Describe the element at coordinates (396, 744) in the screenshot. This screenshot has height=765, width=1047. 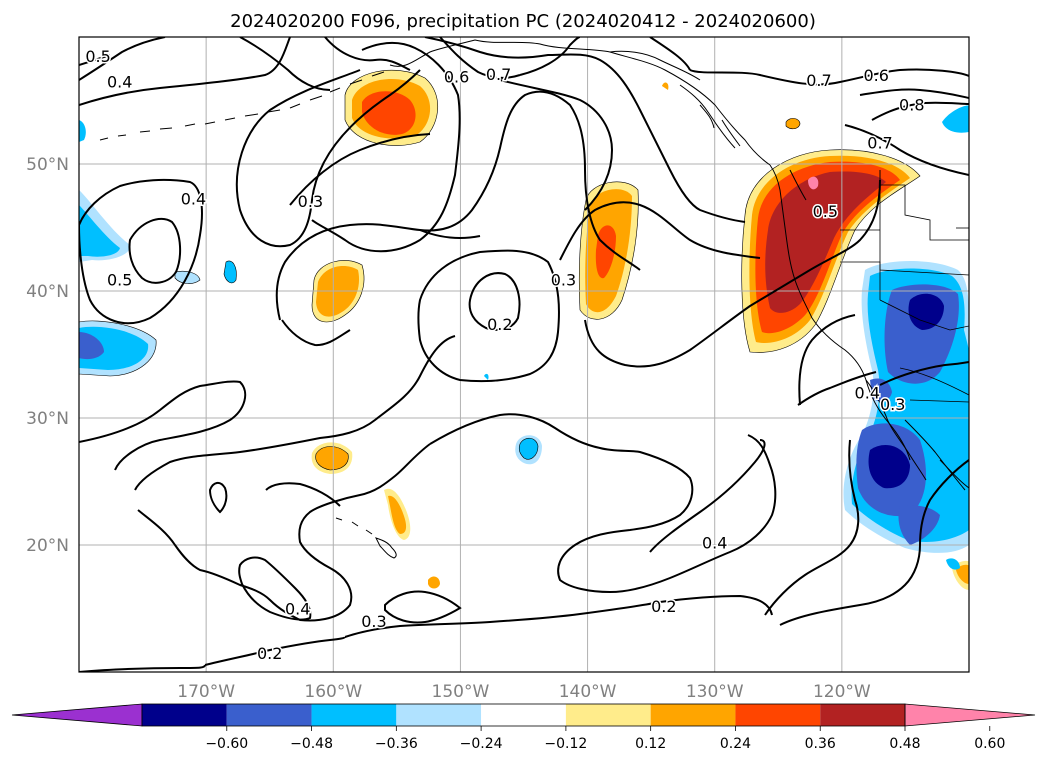
I see `colorbar-tick-label: −0.36` at that location.